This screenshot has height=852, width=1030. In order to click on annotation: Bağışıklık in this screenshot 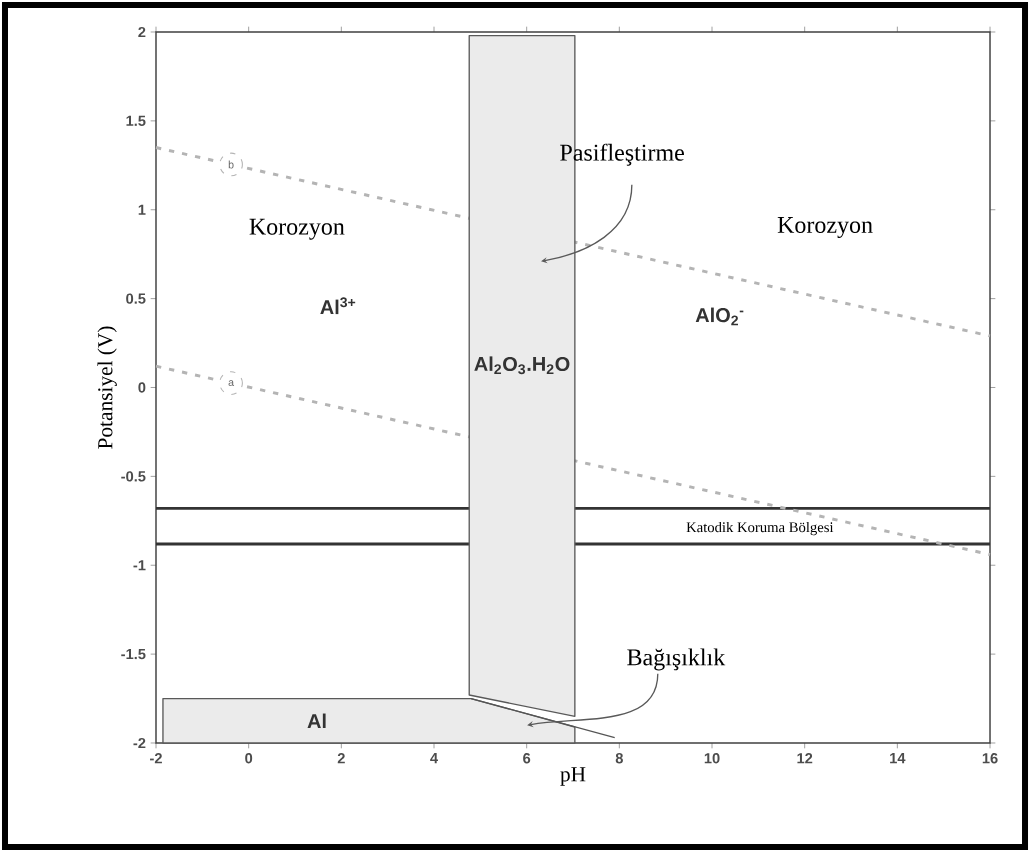, I will do `click(676, 659)`.